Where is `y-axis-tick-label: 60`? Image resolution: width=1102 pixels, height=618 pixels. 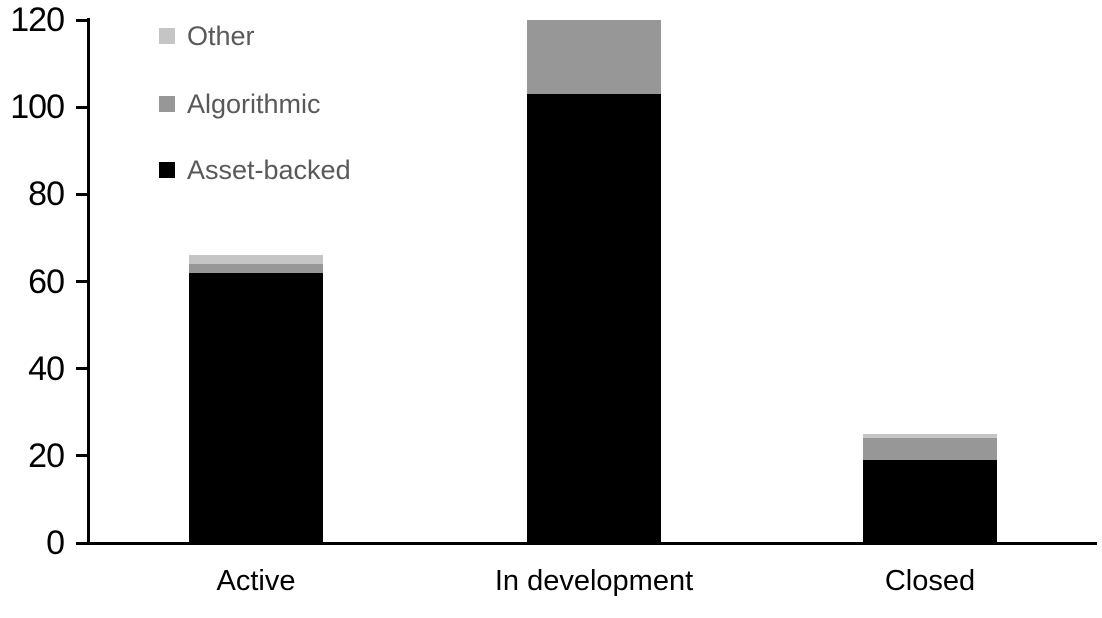
y-axis-tick-label: 60 is located at coordinates (46, 281).